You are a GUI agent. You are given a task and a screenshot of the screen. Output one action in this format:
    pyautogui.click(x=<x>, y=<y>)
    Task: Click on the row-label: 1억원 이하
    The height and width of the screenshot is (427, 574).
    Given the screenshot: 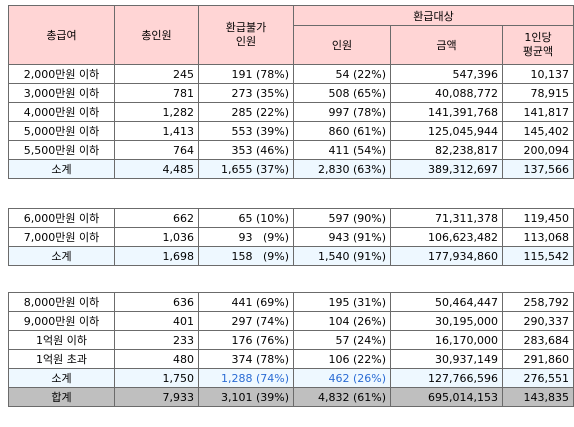 What is the action you would take?
    pyautogui.click(x=61, y=340)
    